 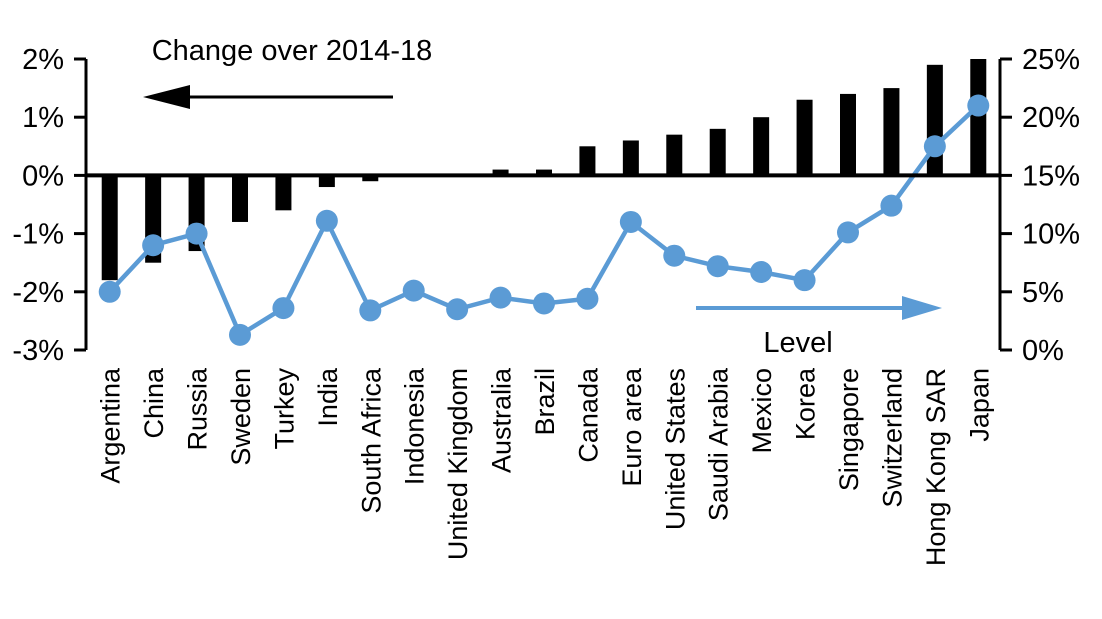 What do you see at coordinates (268, 97) in the screenshot?
I see `left-arrow-icon` at bounding box center [268, 97].